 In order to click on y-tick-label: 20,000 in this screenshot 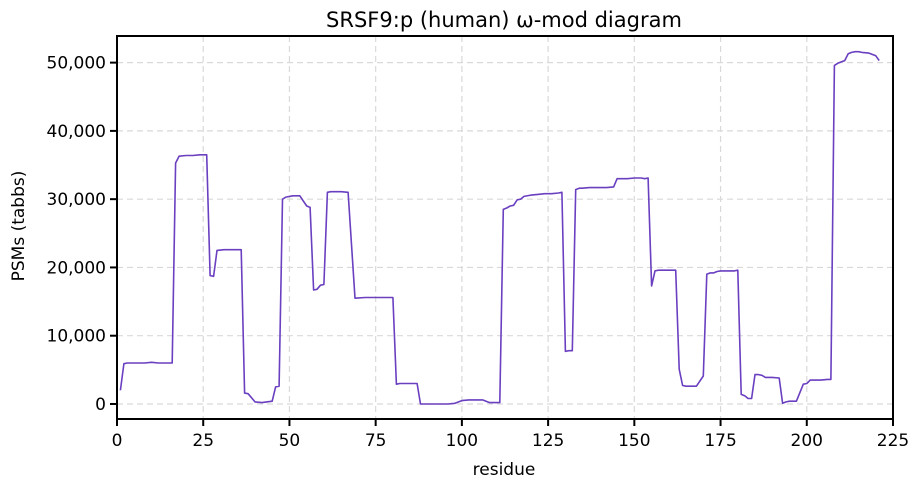, I will do `click(76, 268)`.